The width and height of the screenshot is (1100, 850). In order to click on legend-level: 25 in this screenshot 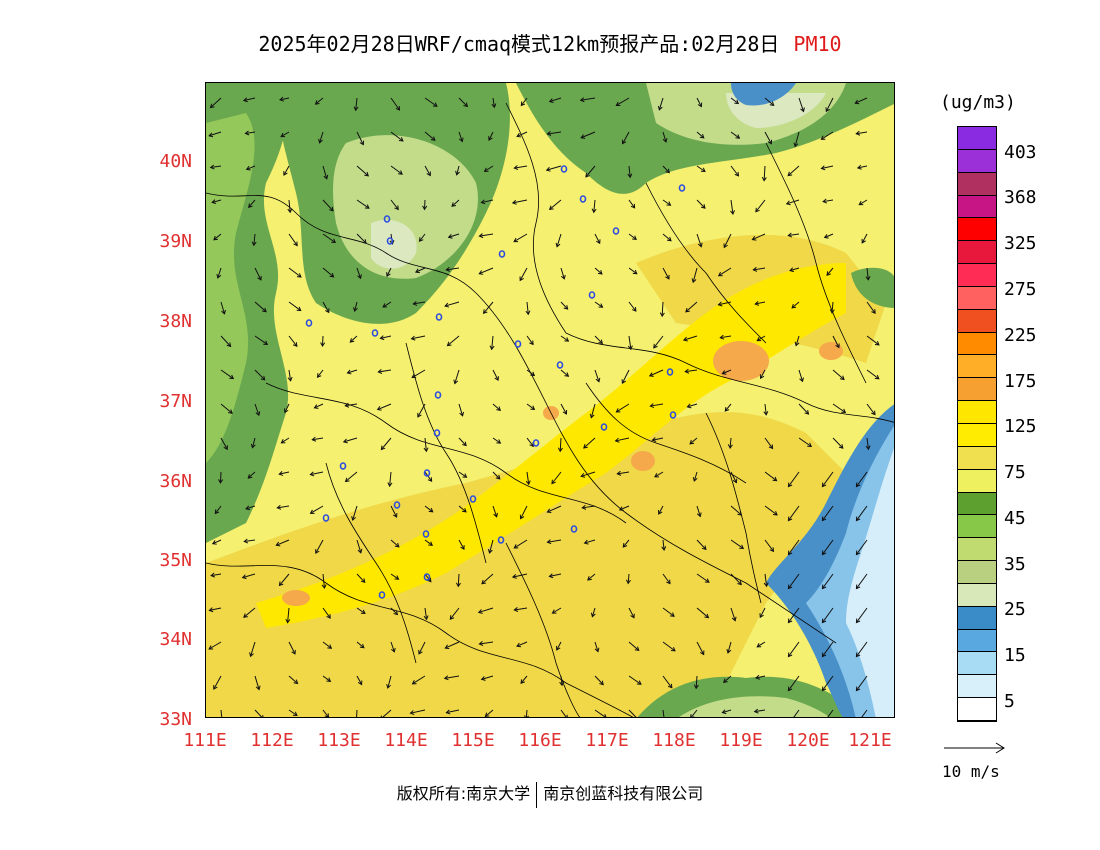, I will do `click(1015, 609)`.